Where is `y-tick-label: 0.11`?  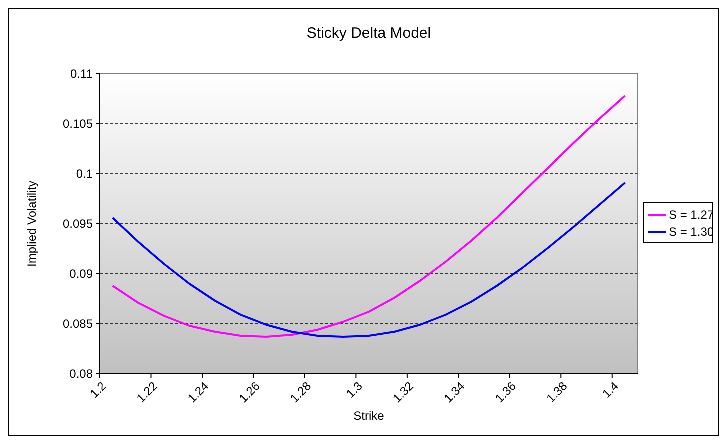
y-tick-label: 0.11 is located at coordinates (82, 74).